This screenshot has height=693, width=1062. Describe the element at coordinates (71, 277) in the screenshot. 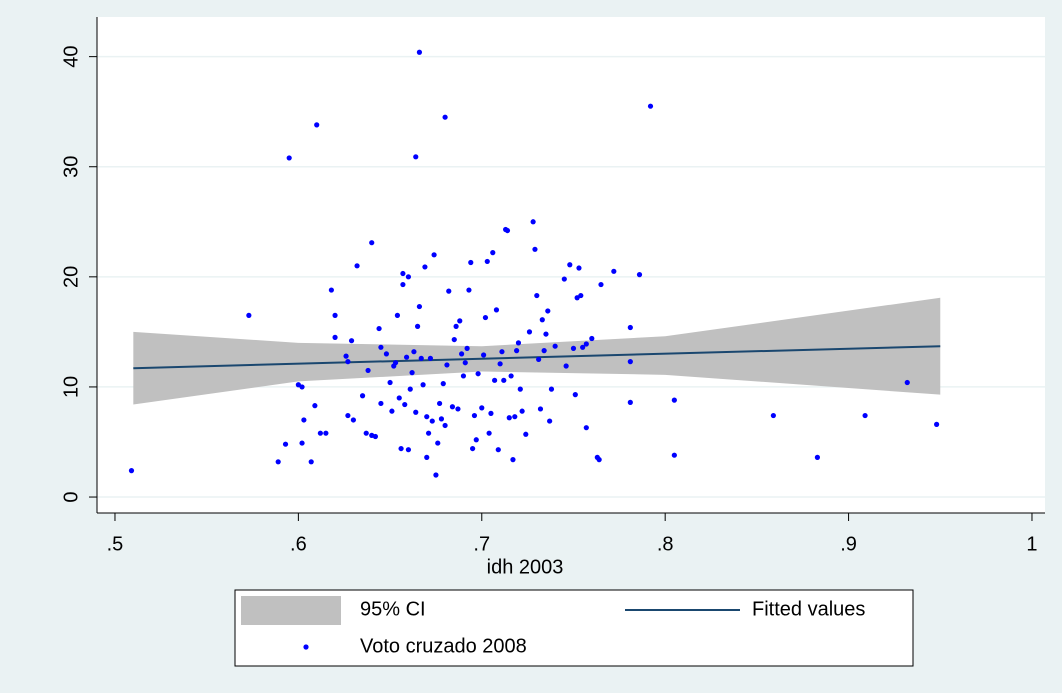

I see `y-tick-label: 20` at that location.